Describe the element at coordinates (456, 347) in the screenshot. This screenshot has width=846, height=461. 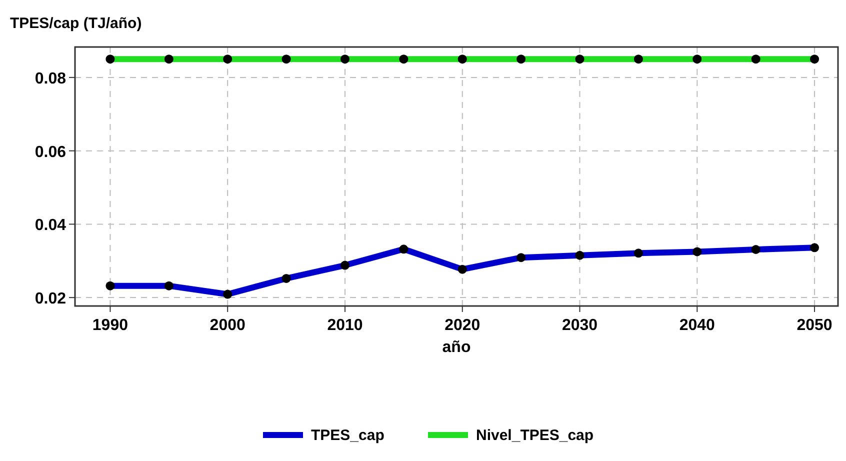
I see `x-axis-title: año` at that location.